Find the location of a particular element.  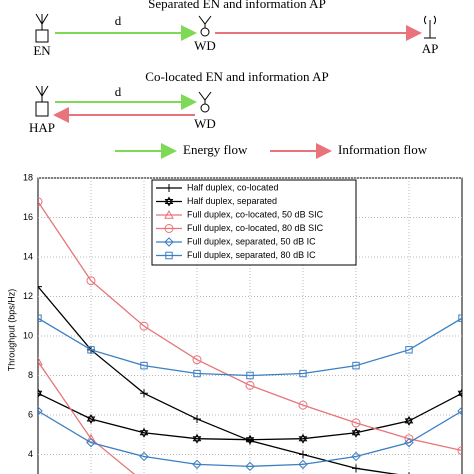

legend-label: Information flow is located at coordinates (383, 149).